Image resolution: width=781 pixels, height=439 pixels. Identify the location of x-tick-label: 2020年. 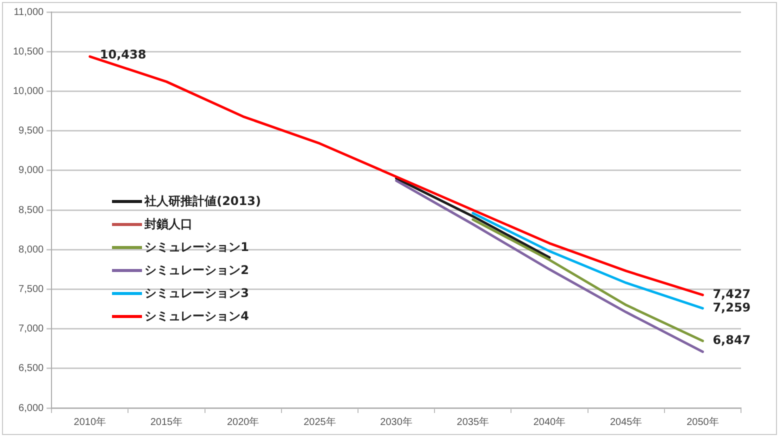
(243, 422).